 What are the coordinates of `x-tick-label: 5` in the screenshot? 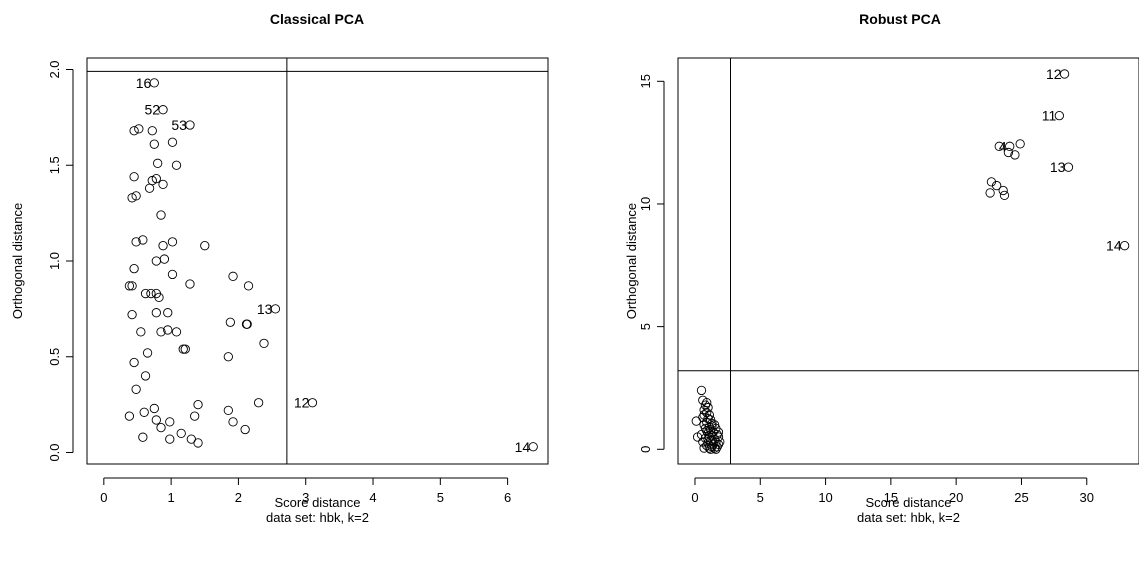 It's located at (440, 497).